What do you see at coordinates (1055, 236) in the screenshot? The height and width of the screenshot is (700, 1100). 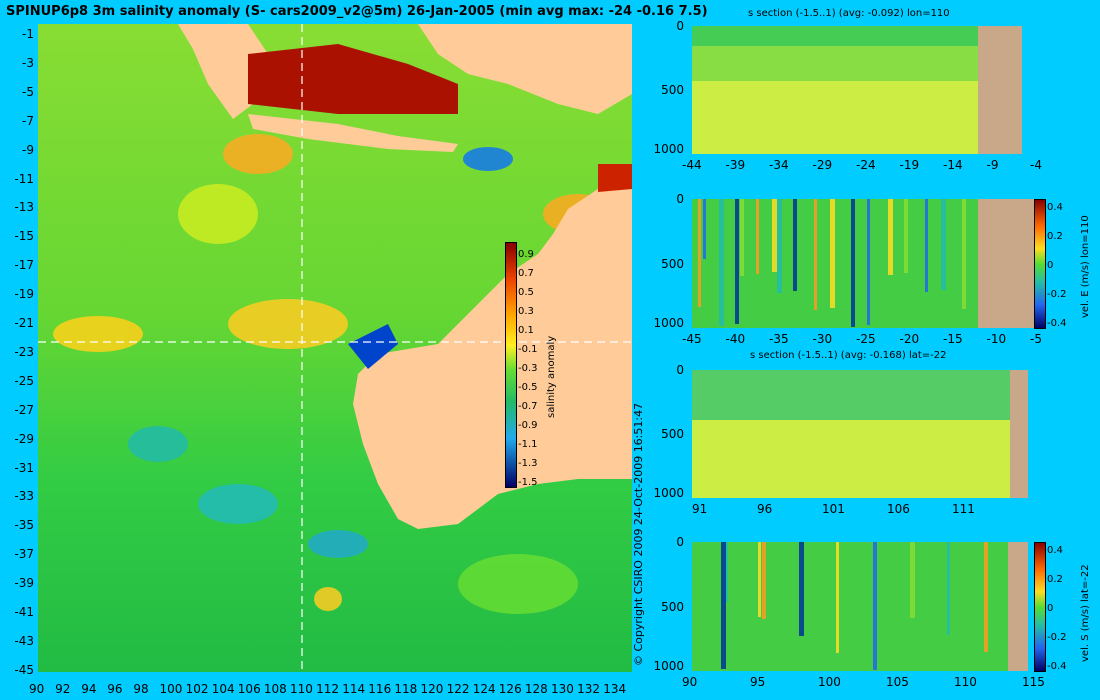 I see `p2-colorbar-tick: 0.2` at bounding box center [1055, 236].